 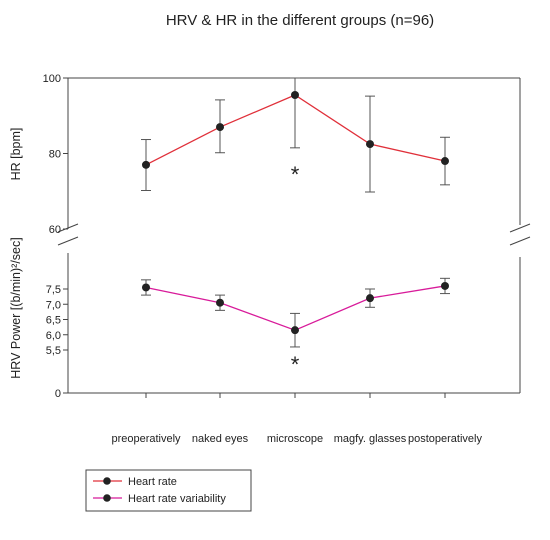 What do you see at coordinates (295, 439) in the screenshot?
I see `x-tick-label-2: microscope` at bounding box center [295, 439].